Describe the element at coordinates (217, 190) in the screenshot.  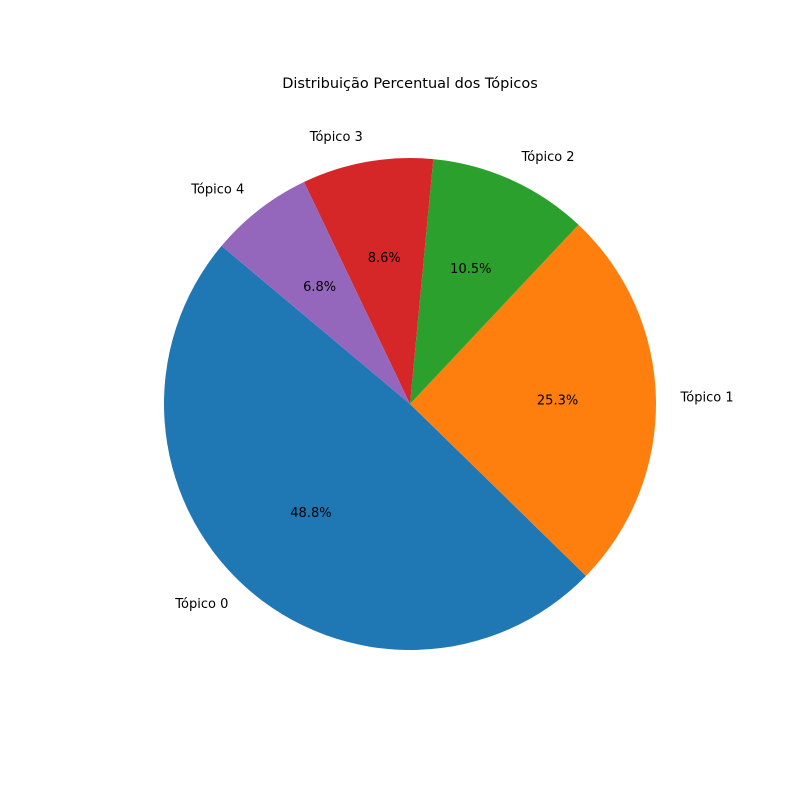
I see `slice-label-4: Tópico 4` at that location.